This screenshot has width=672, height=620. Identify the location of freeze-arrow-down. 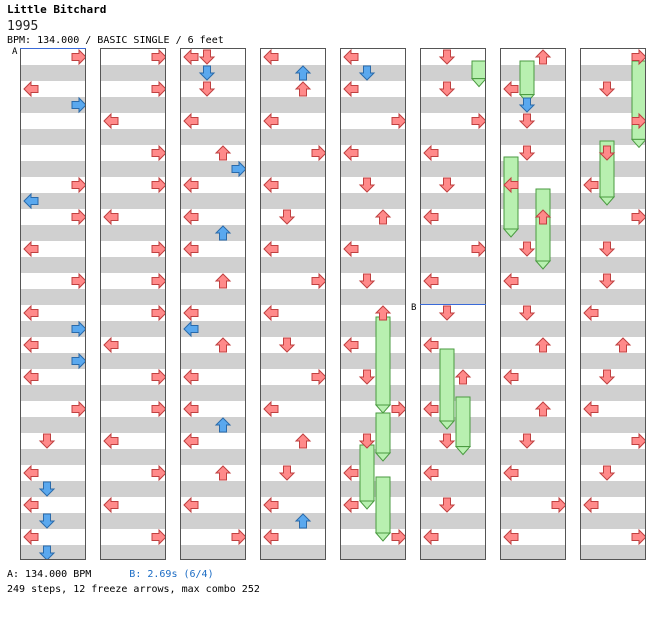
(447, 385).